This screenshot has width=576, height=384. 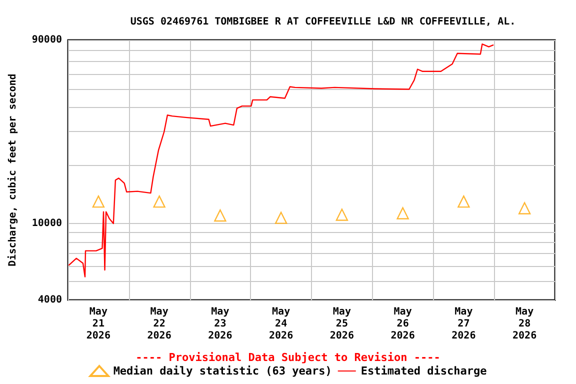 What do you see at coordinates (288, 357) in the screenshot?
I see `text: ---- Provisional Data Subject to Revision ----` at bounding box center [288, 357].